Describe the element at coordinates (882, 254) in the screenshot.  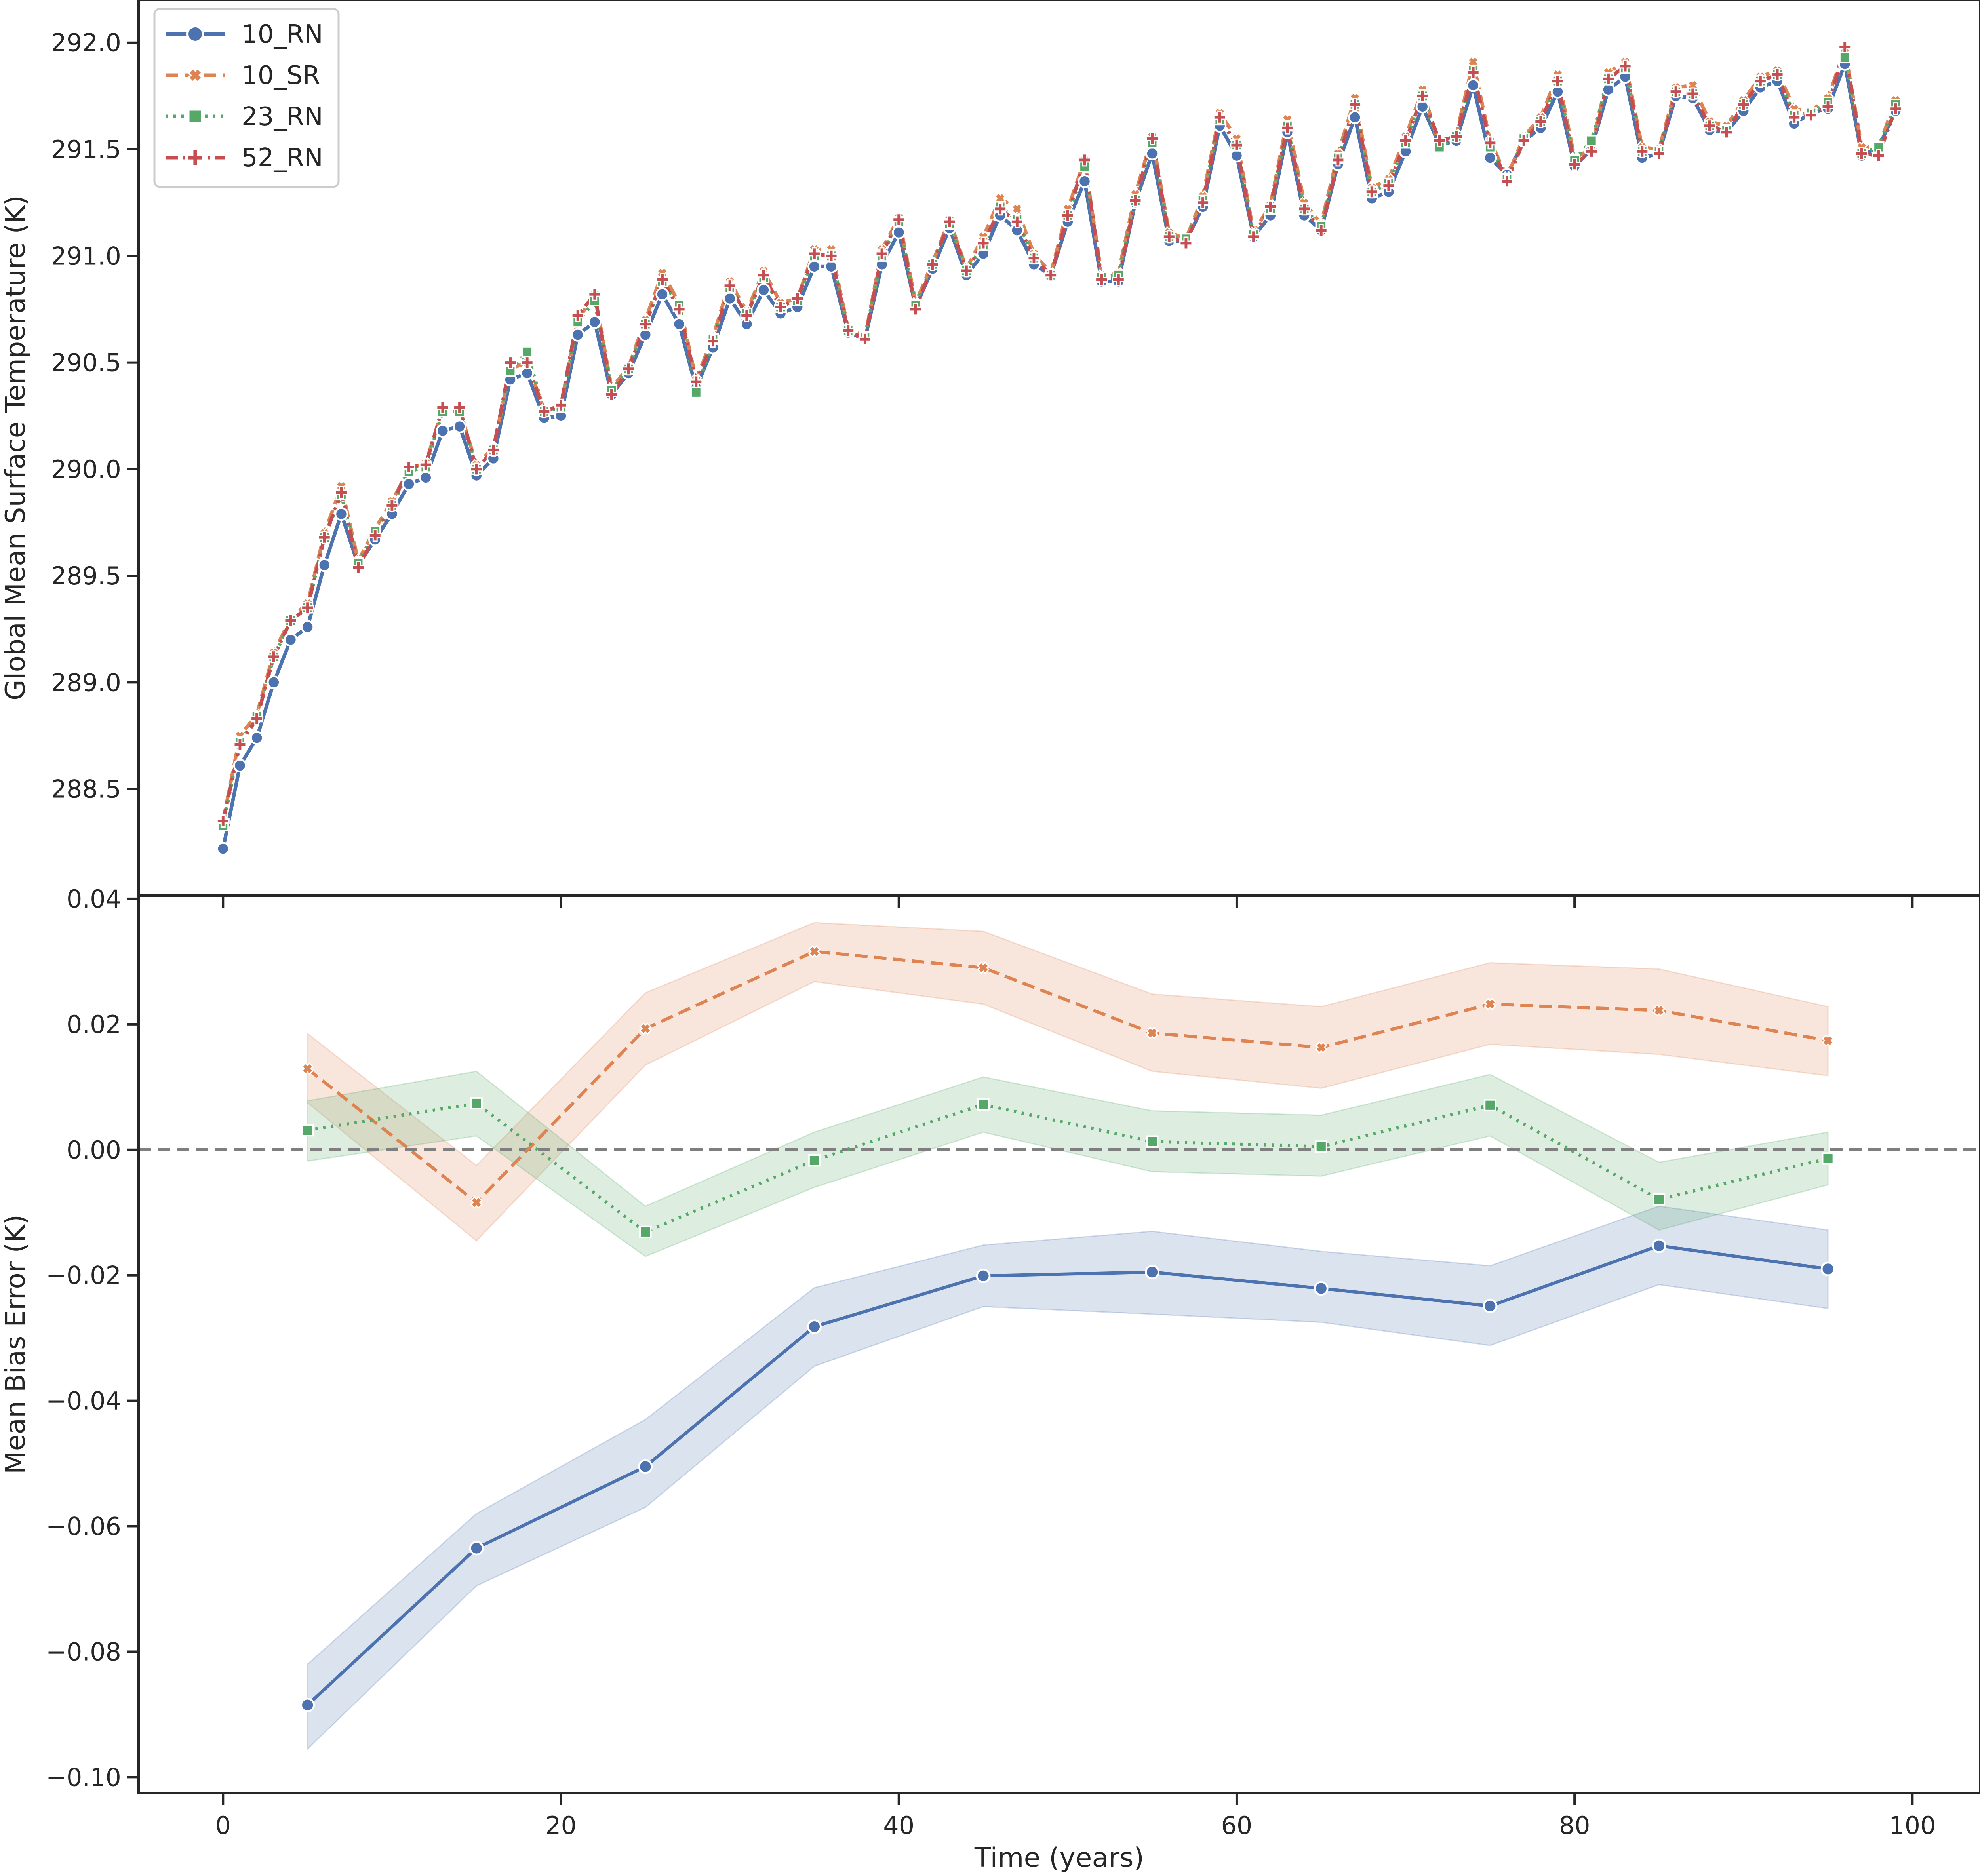
I see `52_RN-point-39` at that location.